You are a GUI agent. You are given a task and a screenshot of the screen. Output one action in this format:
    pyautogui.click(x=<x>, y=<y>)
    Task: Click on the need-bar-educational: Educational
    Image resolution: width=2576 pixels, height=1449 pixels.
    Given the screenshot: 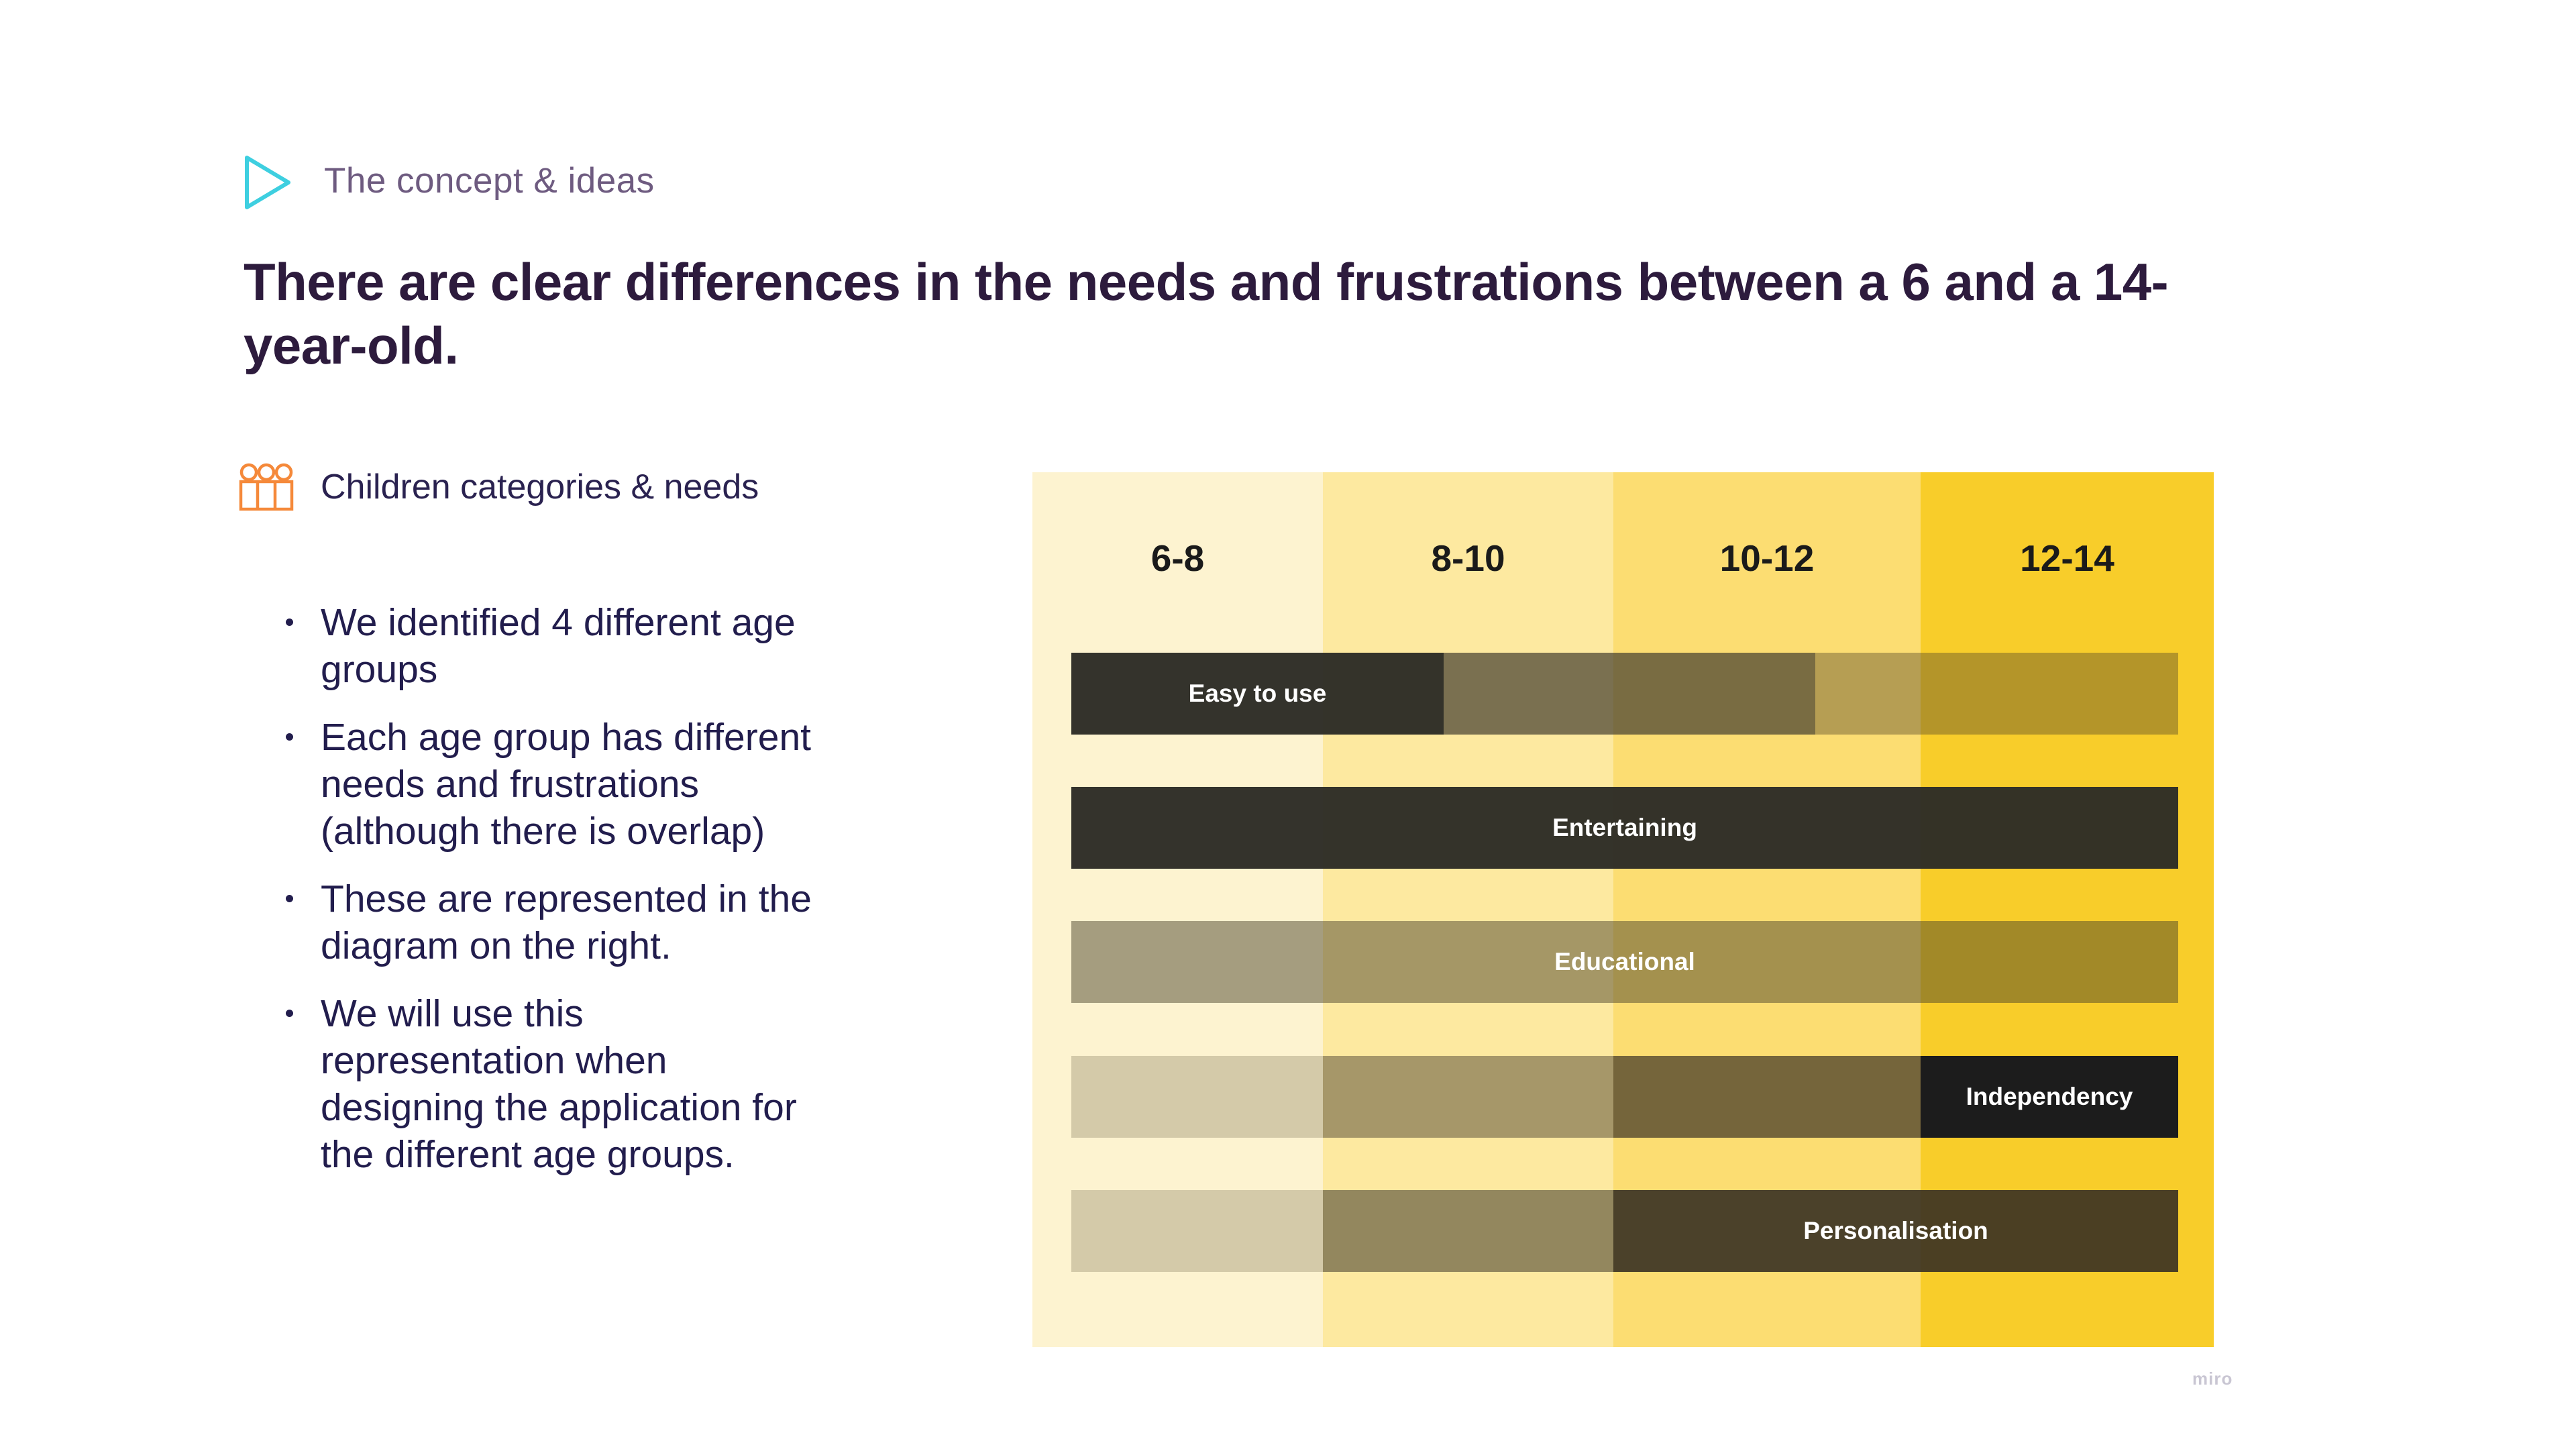 What is the action you would take?
    pyautogui.click(x=1624, y=962)
    